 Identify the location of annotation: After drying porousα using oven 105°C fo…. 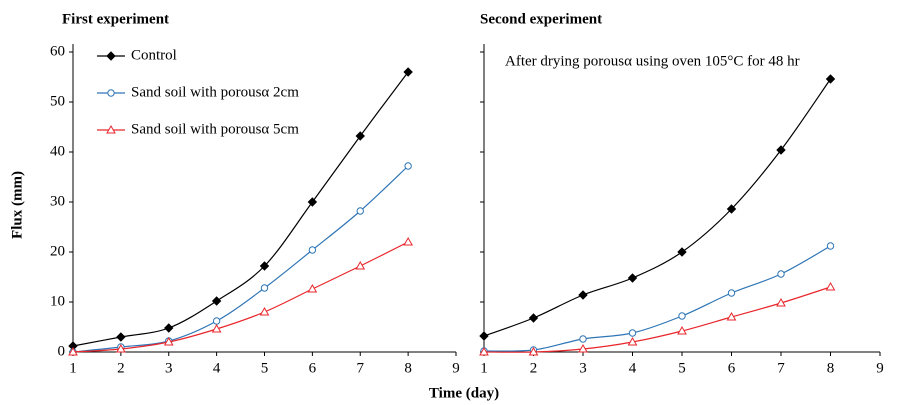
(652, 61).